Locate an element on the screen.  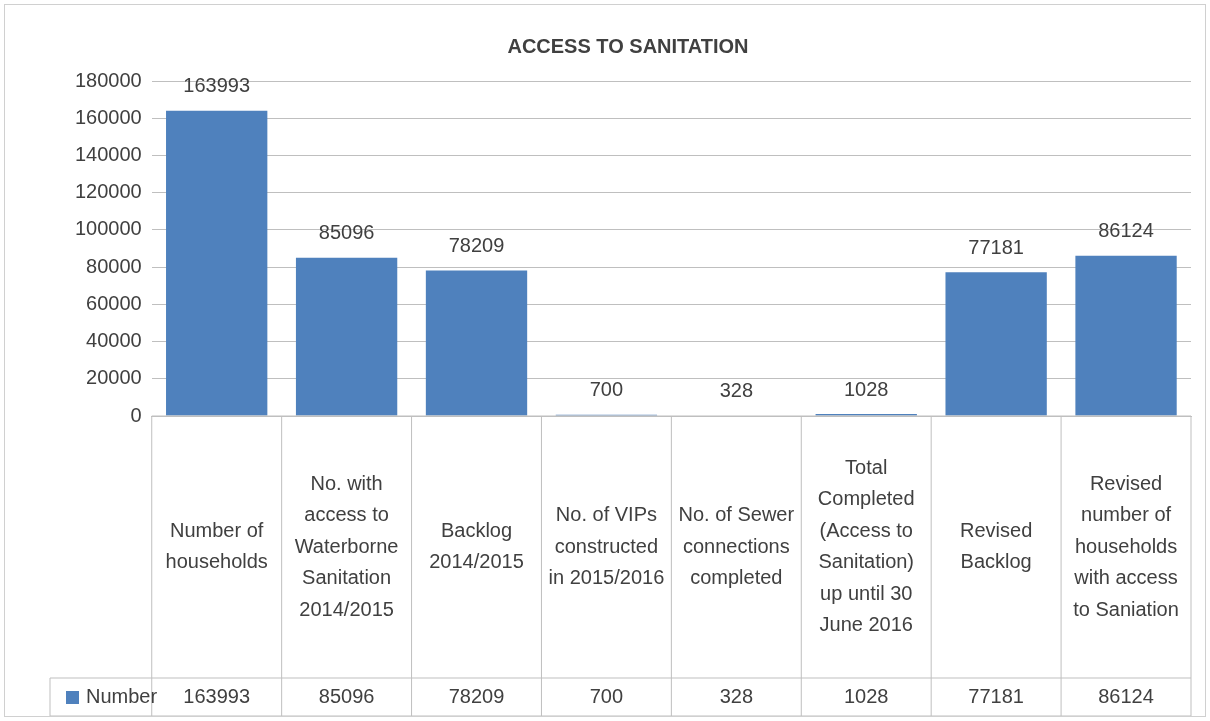
data-label: 86124 is located at coordinates (1126, 695).